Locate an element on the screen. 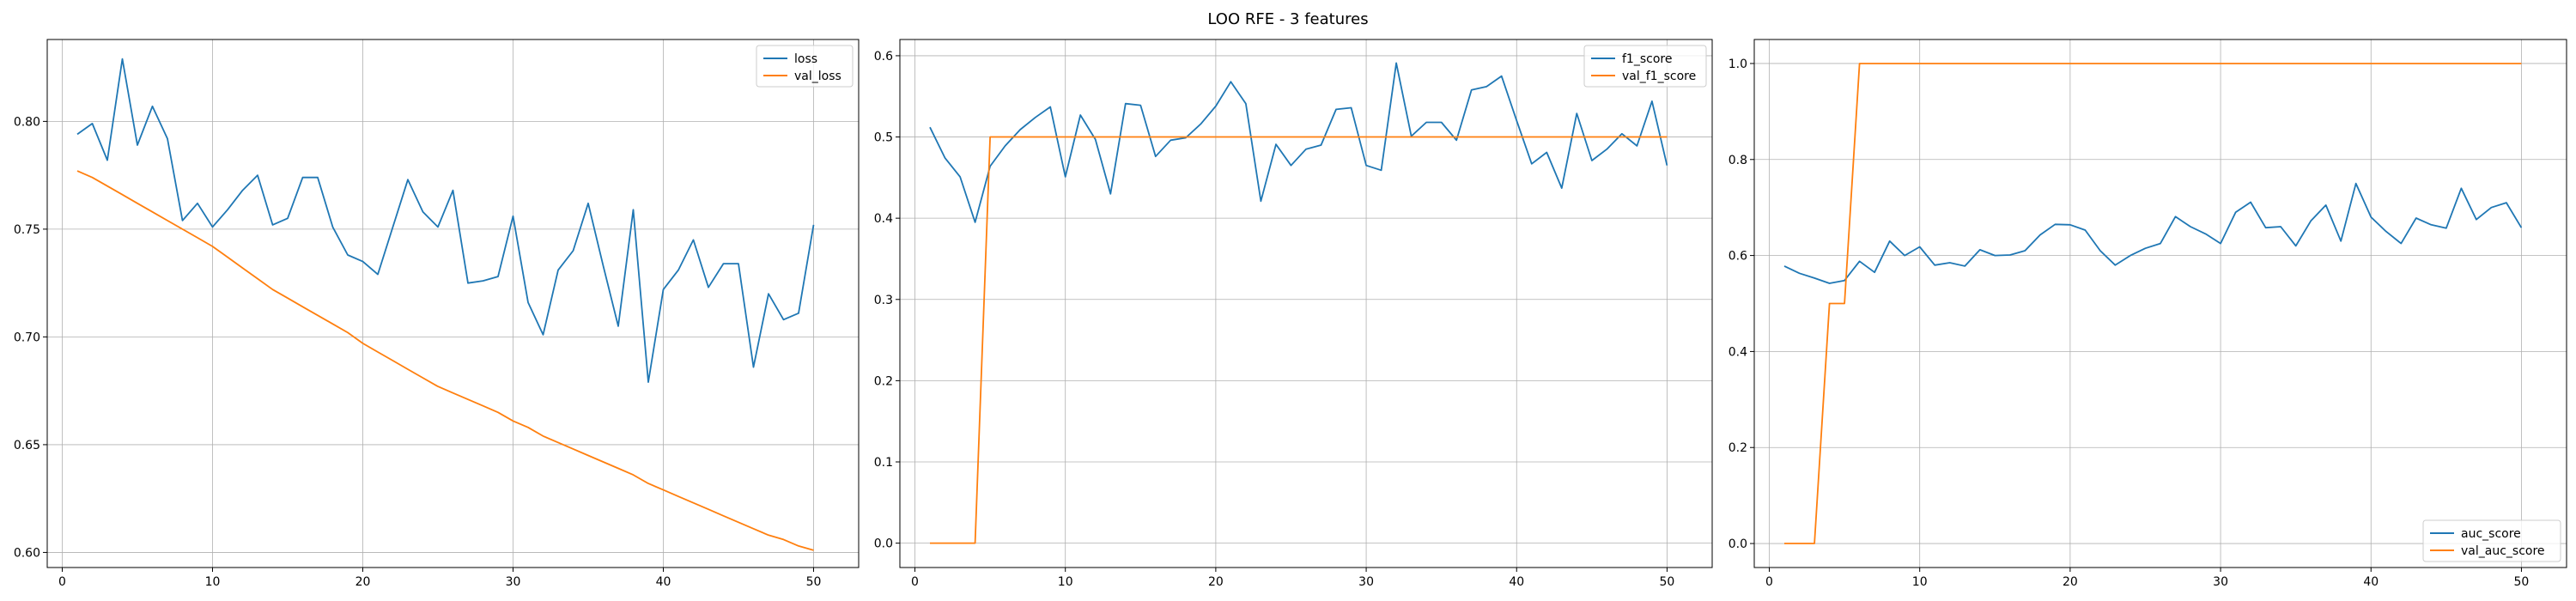 The image size is (2576, 601). legend: auc_score val_auc_score is located at coordinates (2492, 540).